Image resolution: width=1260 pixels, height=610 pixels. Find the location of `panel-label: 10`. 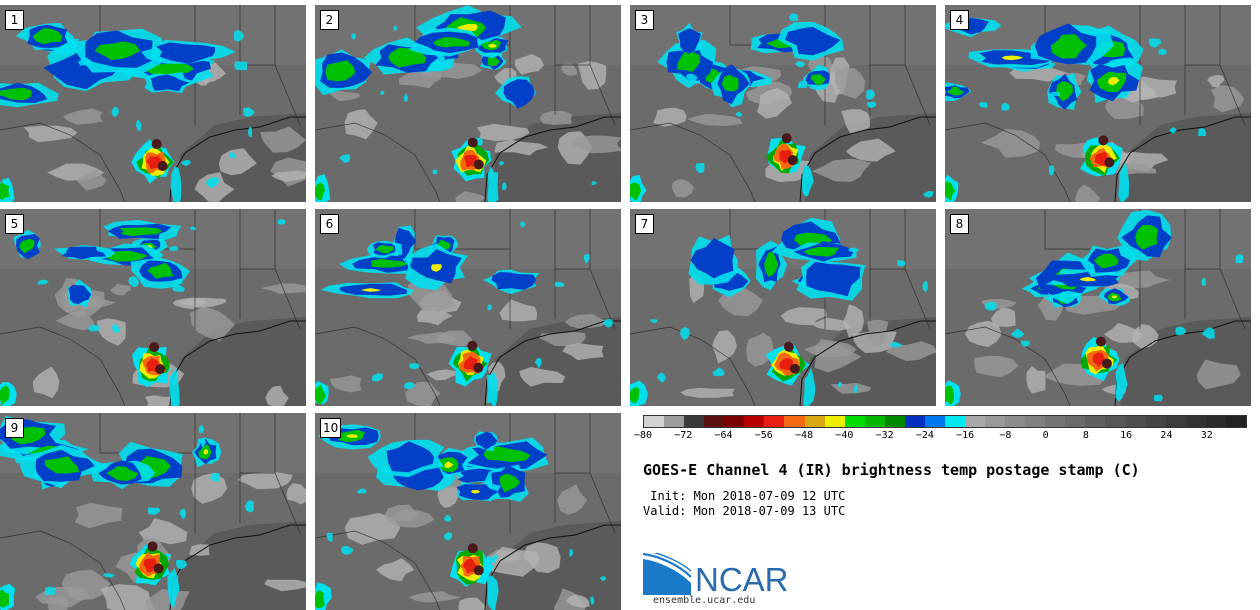

panel-label: 10 is located at coordinates (331, 428).